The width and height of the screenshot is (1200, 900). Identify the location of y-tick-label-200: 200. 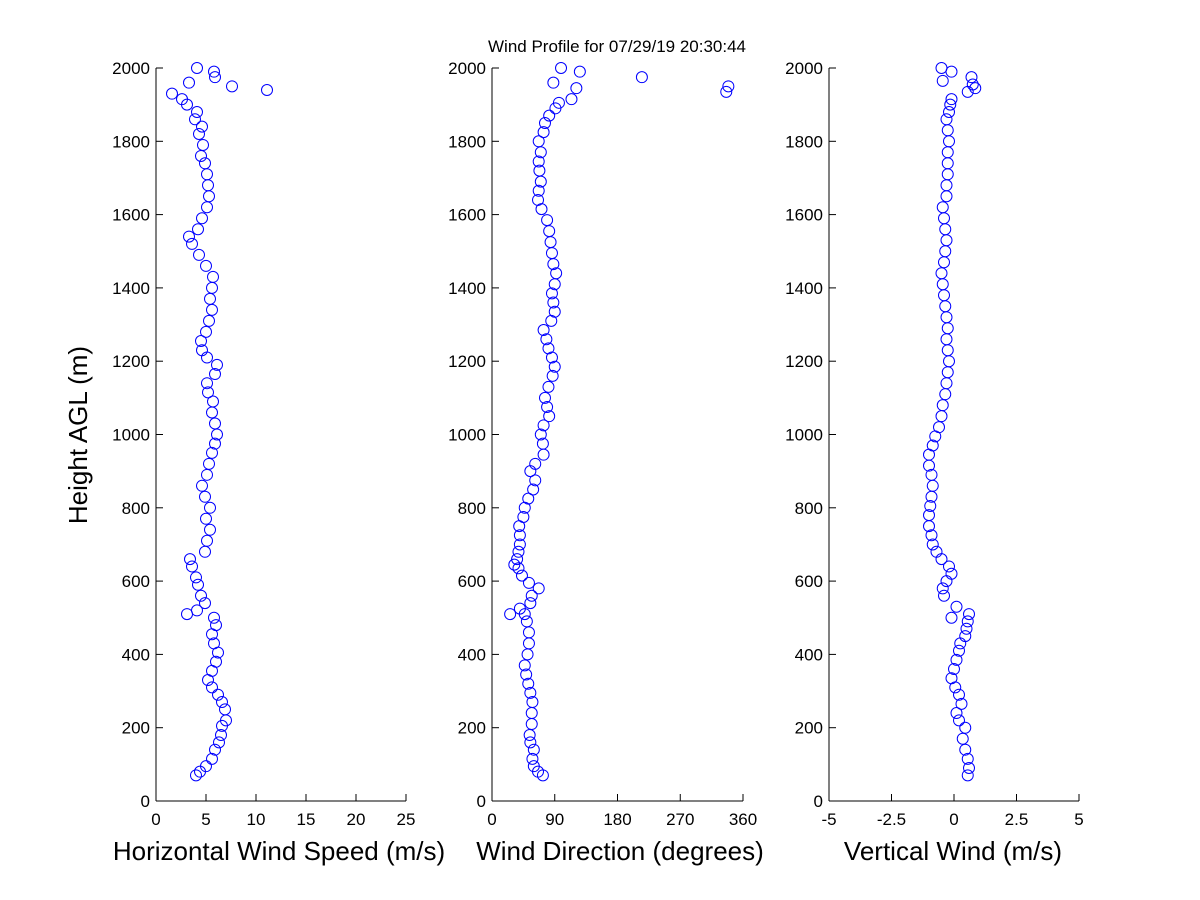
(136, 728).